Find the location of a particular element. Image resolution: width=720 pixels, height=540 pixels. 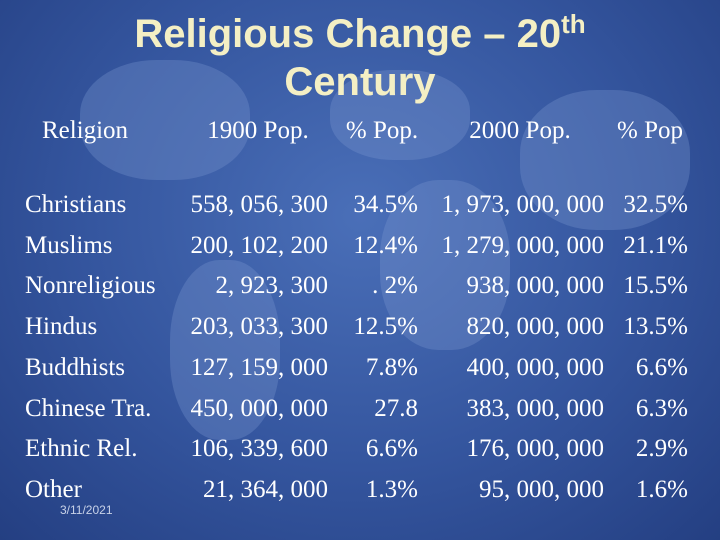

table-cell: 2.9% is located at coordinates (661, 449).